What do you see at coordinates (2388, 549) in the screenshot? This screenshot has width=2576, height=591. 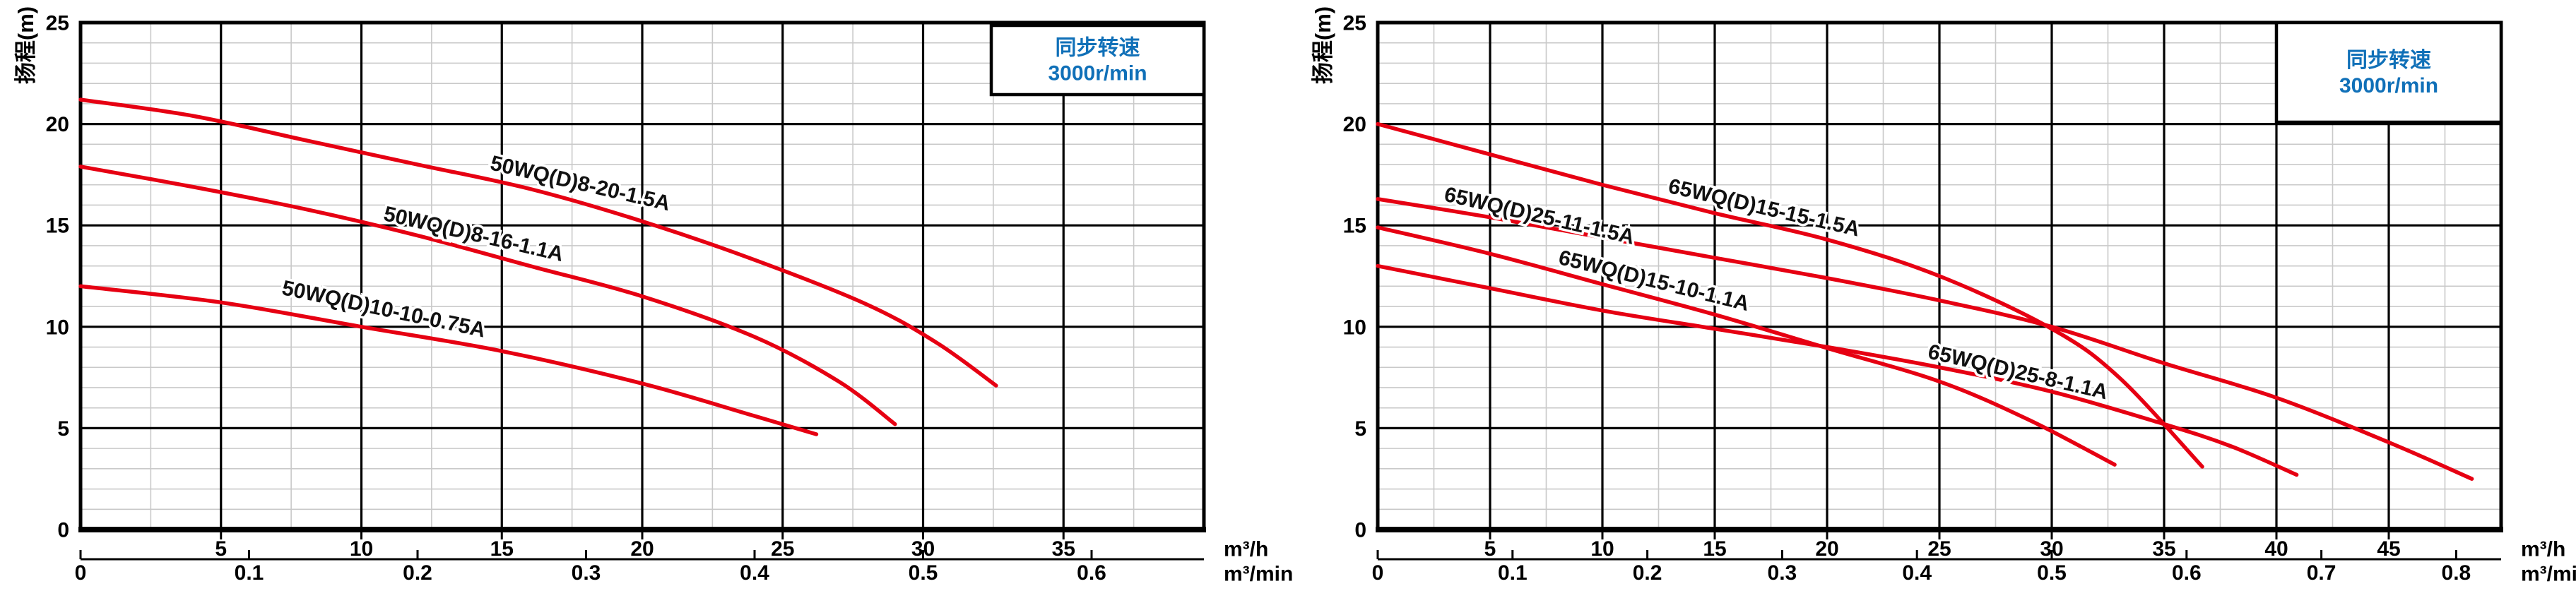 I see `x-tick-label: 45` at bounding box center [2388, 549].